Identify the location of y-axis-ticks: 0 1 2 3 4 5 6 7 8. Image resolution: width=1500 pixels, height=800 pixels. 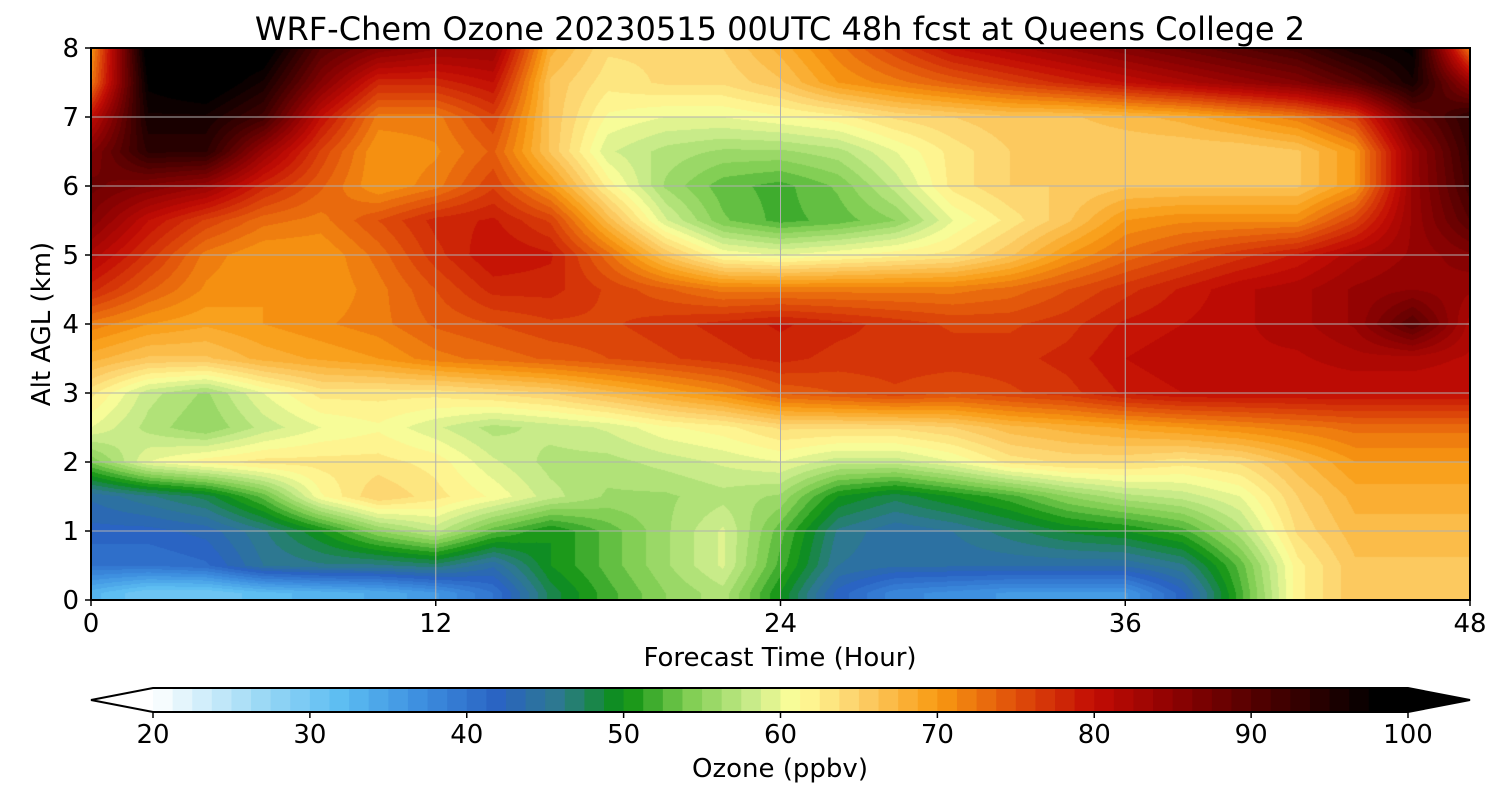
(76, 325).